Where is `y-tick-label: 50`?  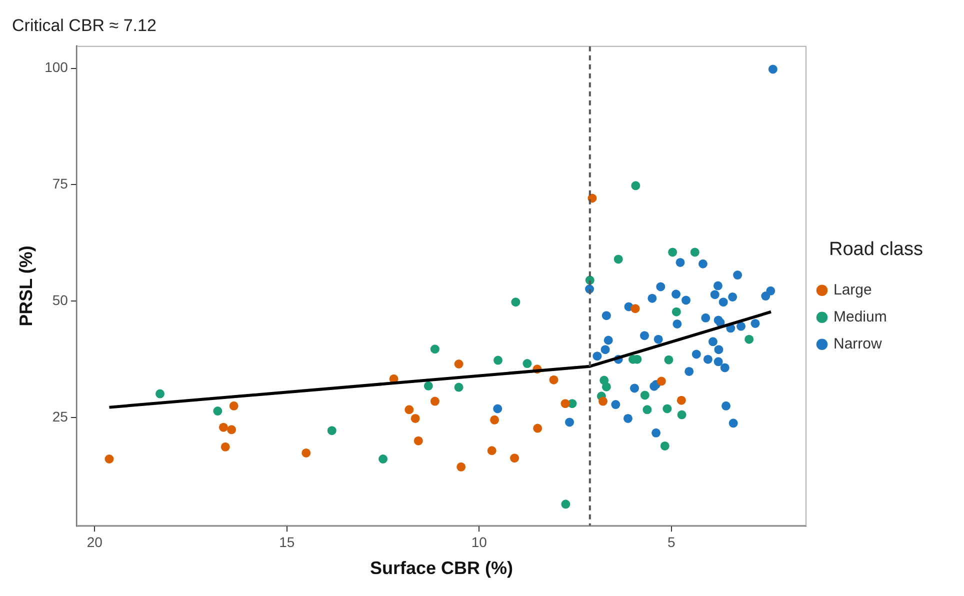 y-tick-label: 50 is located at coordinates (60, 300).